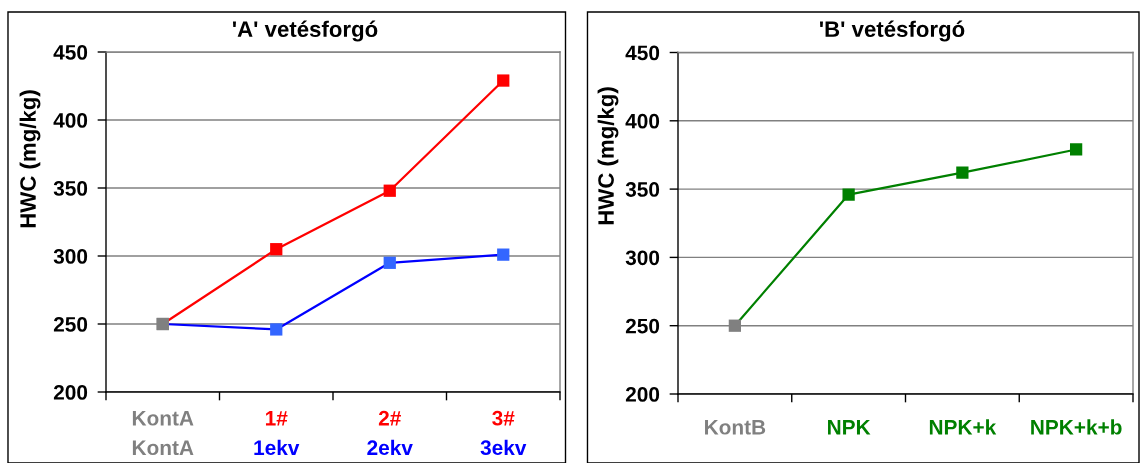 Image resolution: width=1140 pixels, height=463 pixels. What do you see at coordinates (849, 427) in the screenshot?
I see `x-tick-label: NPK` at bounding box center [849, 427].